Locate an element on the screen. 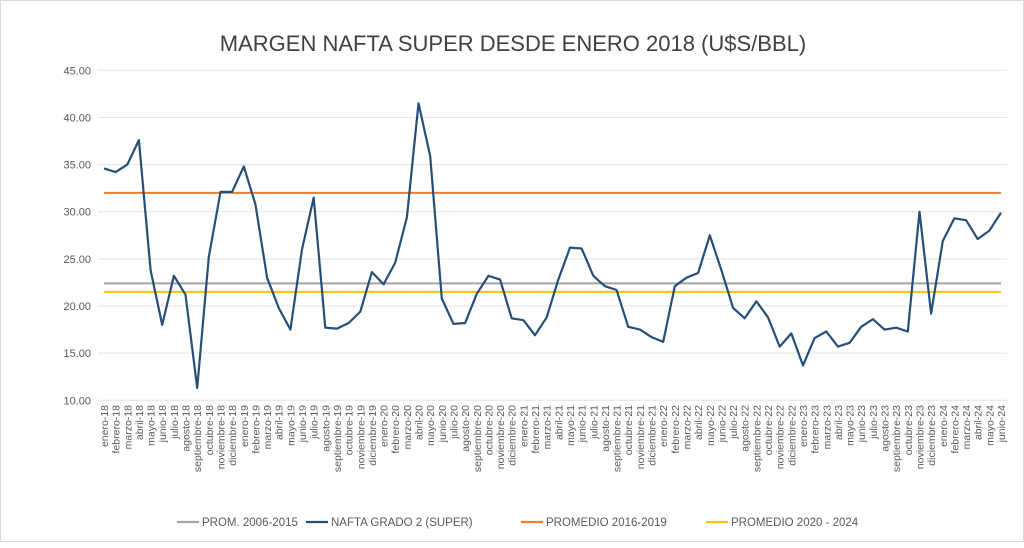 The height and width of the screenshot is (548, 1024). x-tick-label: marzo-20 is located at coordinates (408, 427).